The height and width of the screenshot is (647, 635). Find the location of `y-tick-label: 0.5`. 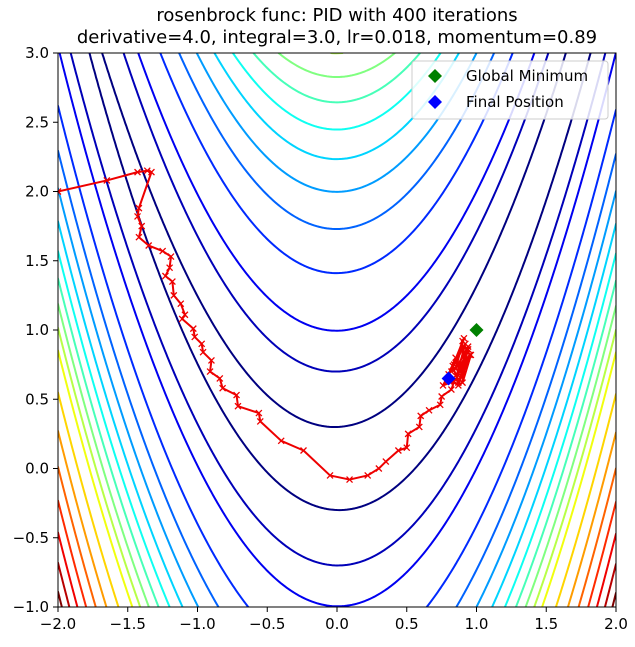

y-tick-label: 0.5 is located at coordinates (37, 399).